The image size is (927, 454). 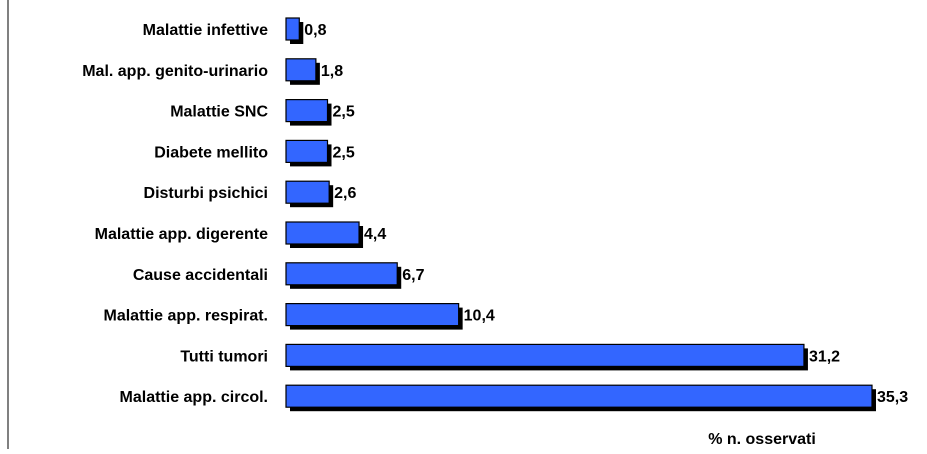 I want to click on data-label: 4,4, so click(x=375, y=234).